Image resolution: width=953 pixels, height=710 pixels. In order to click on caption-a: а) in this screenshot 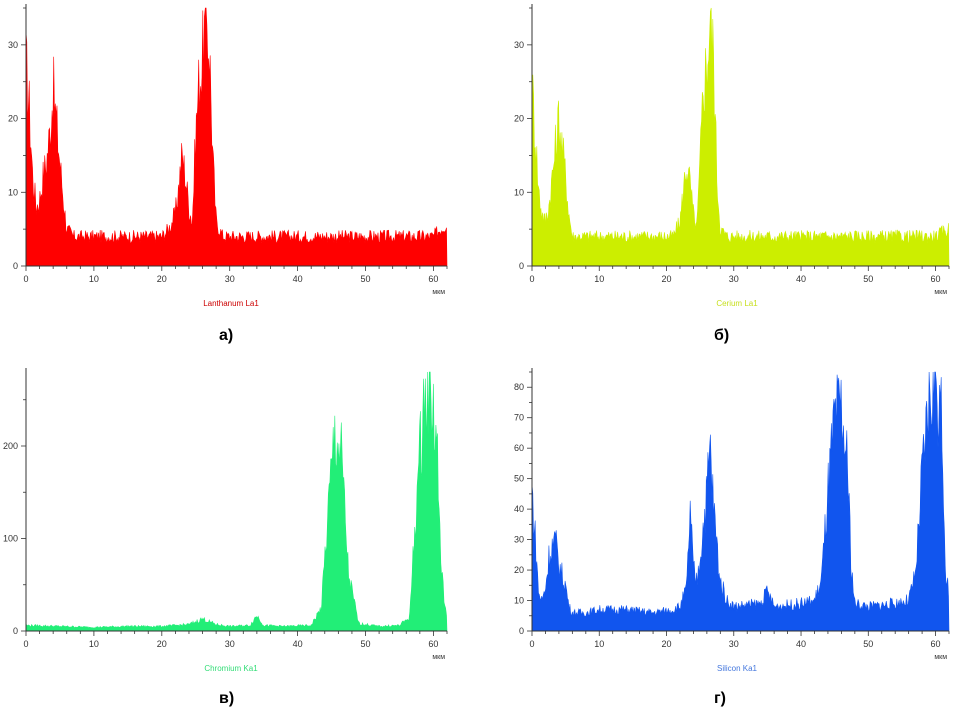, I will do `click(226, 335)`.